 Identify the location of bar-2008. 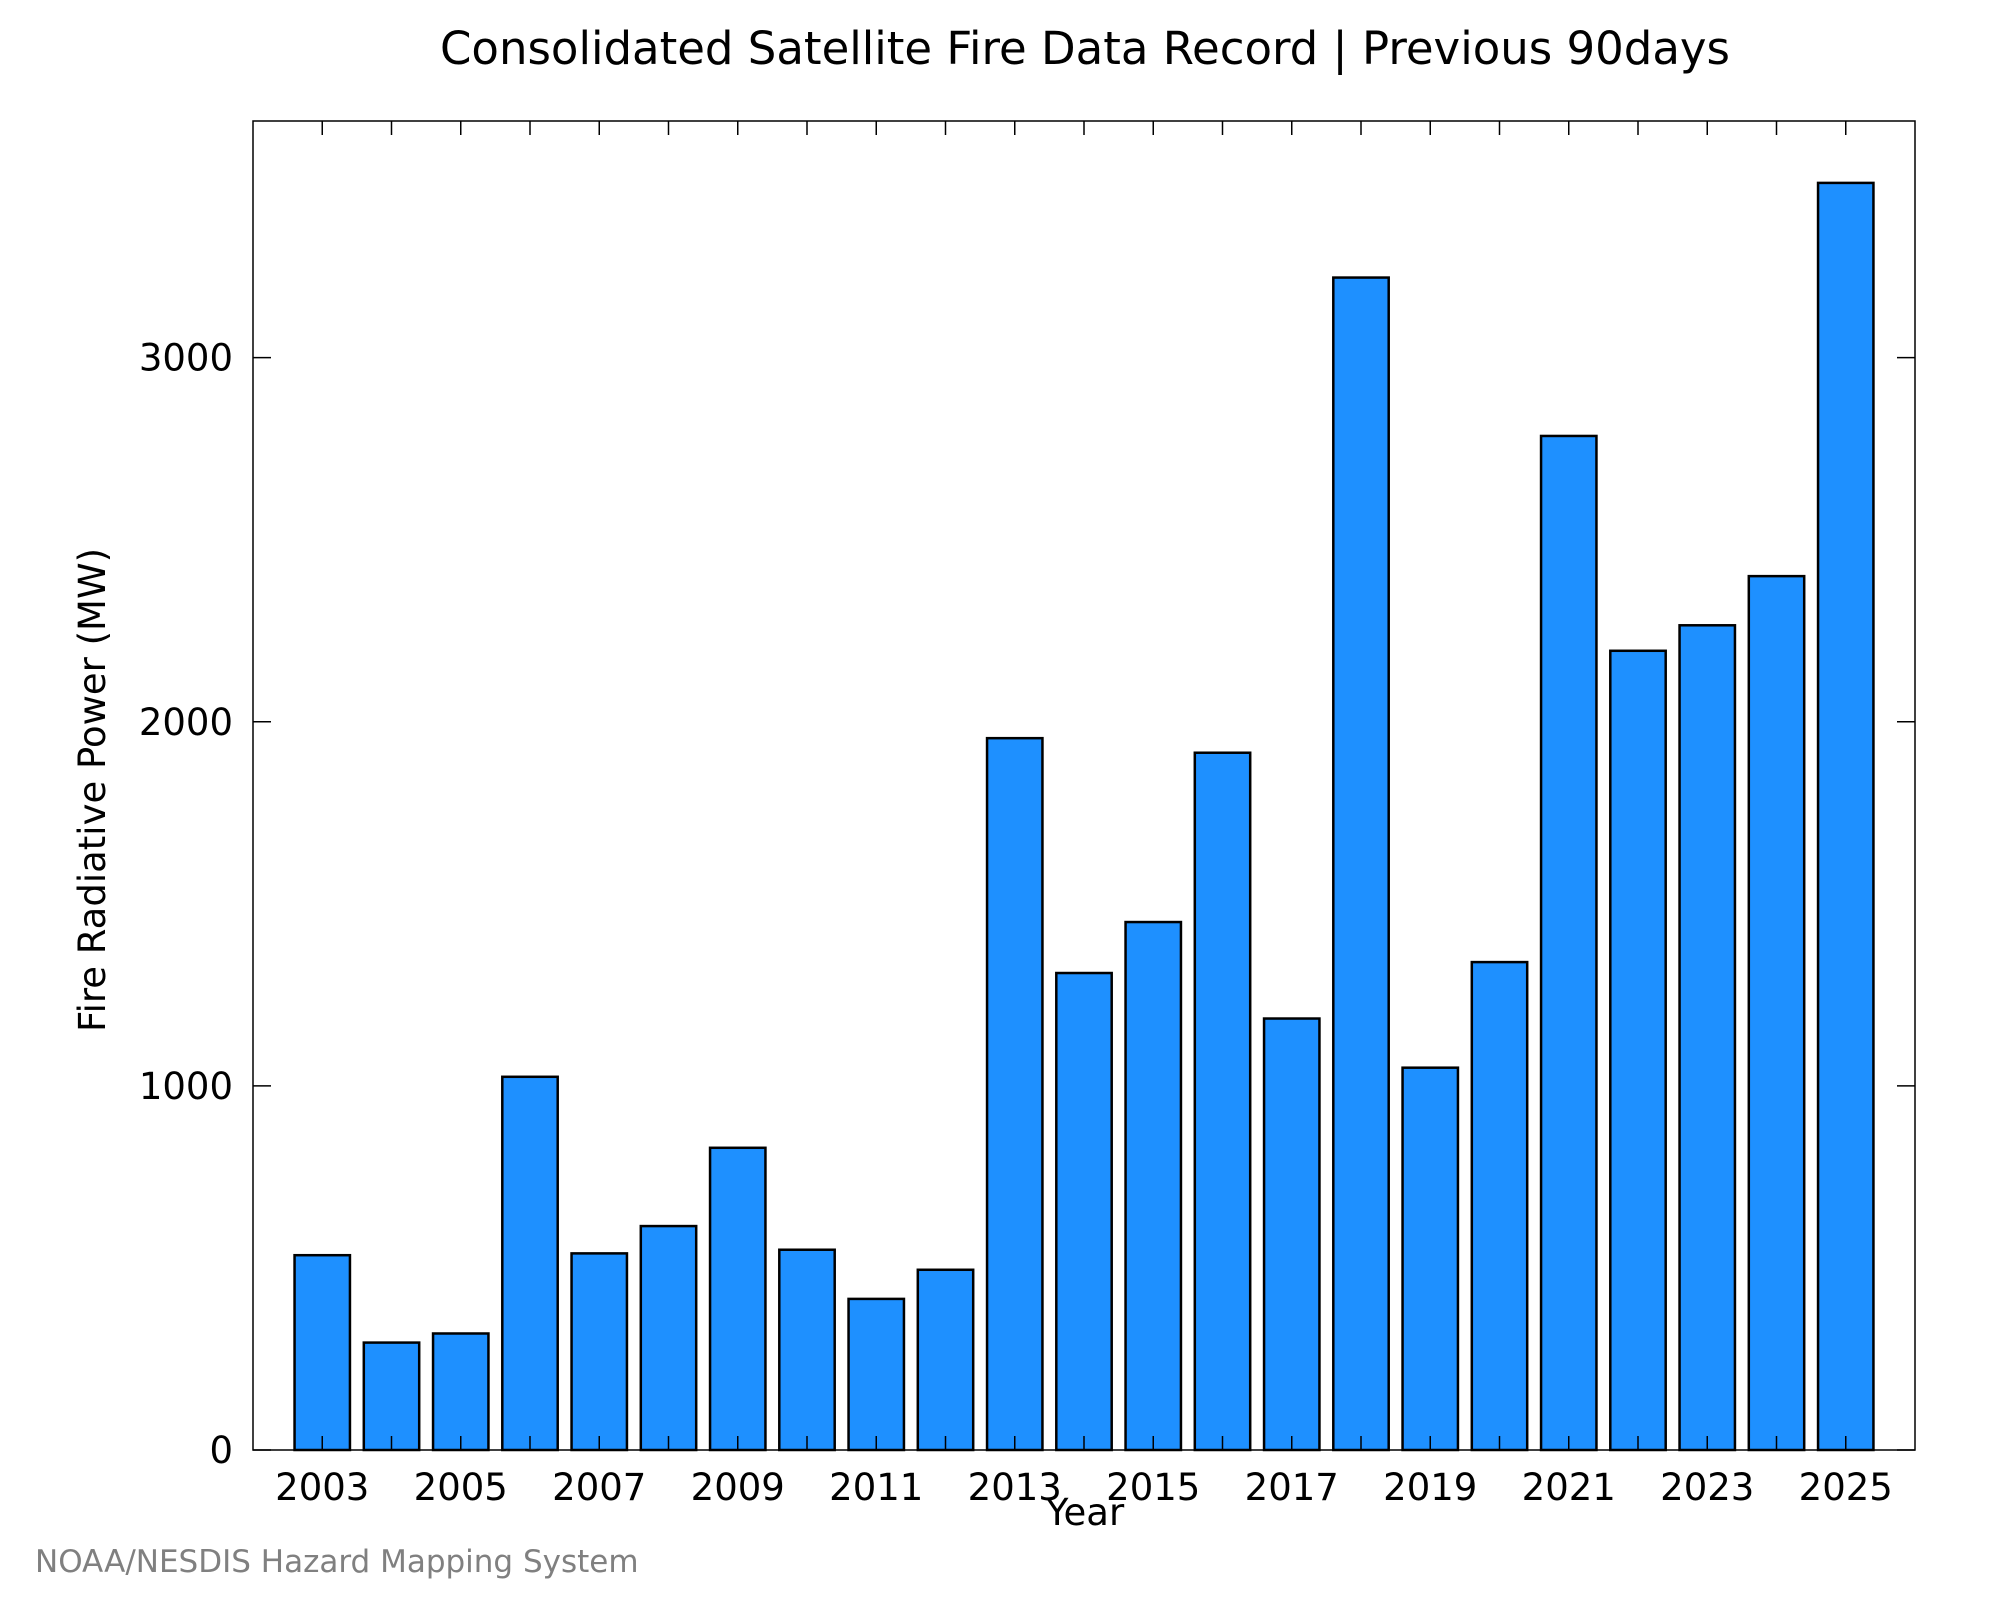
(668, 1338).